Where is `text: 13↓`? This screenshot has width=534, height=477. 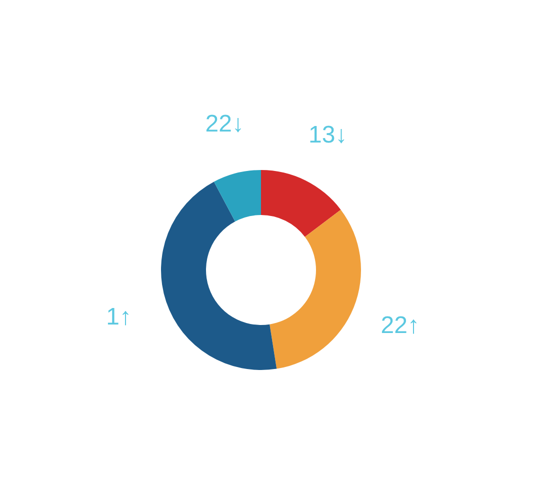 text: 13↓ is located at coordinates (328, 135).